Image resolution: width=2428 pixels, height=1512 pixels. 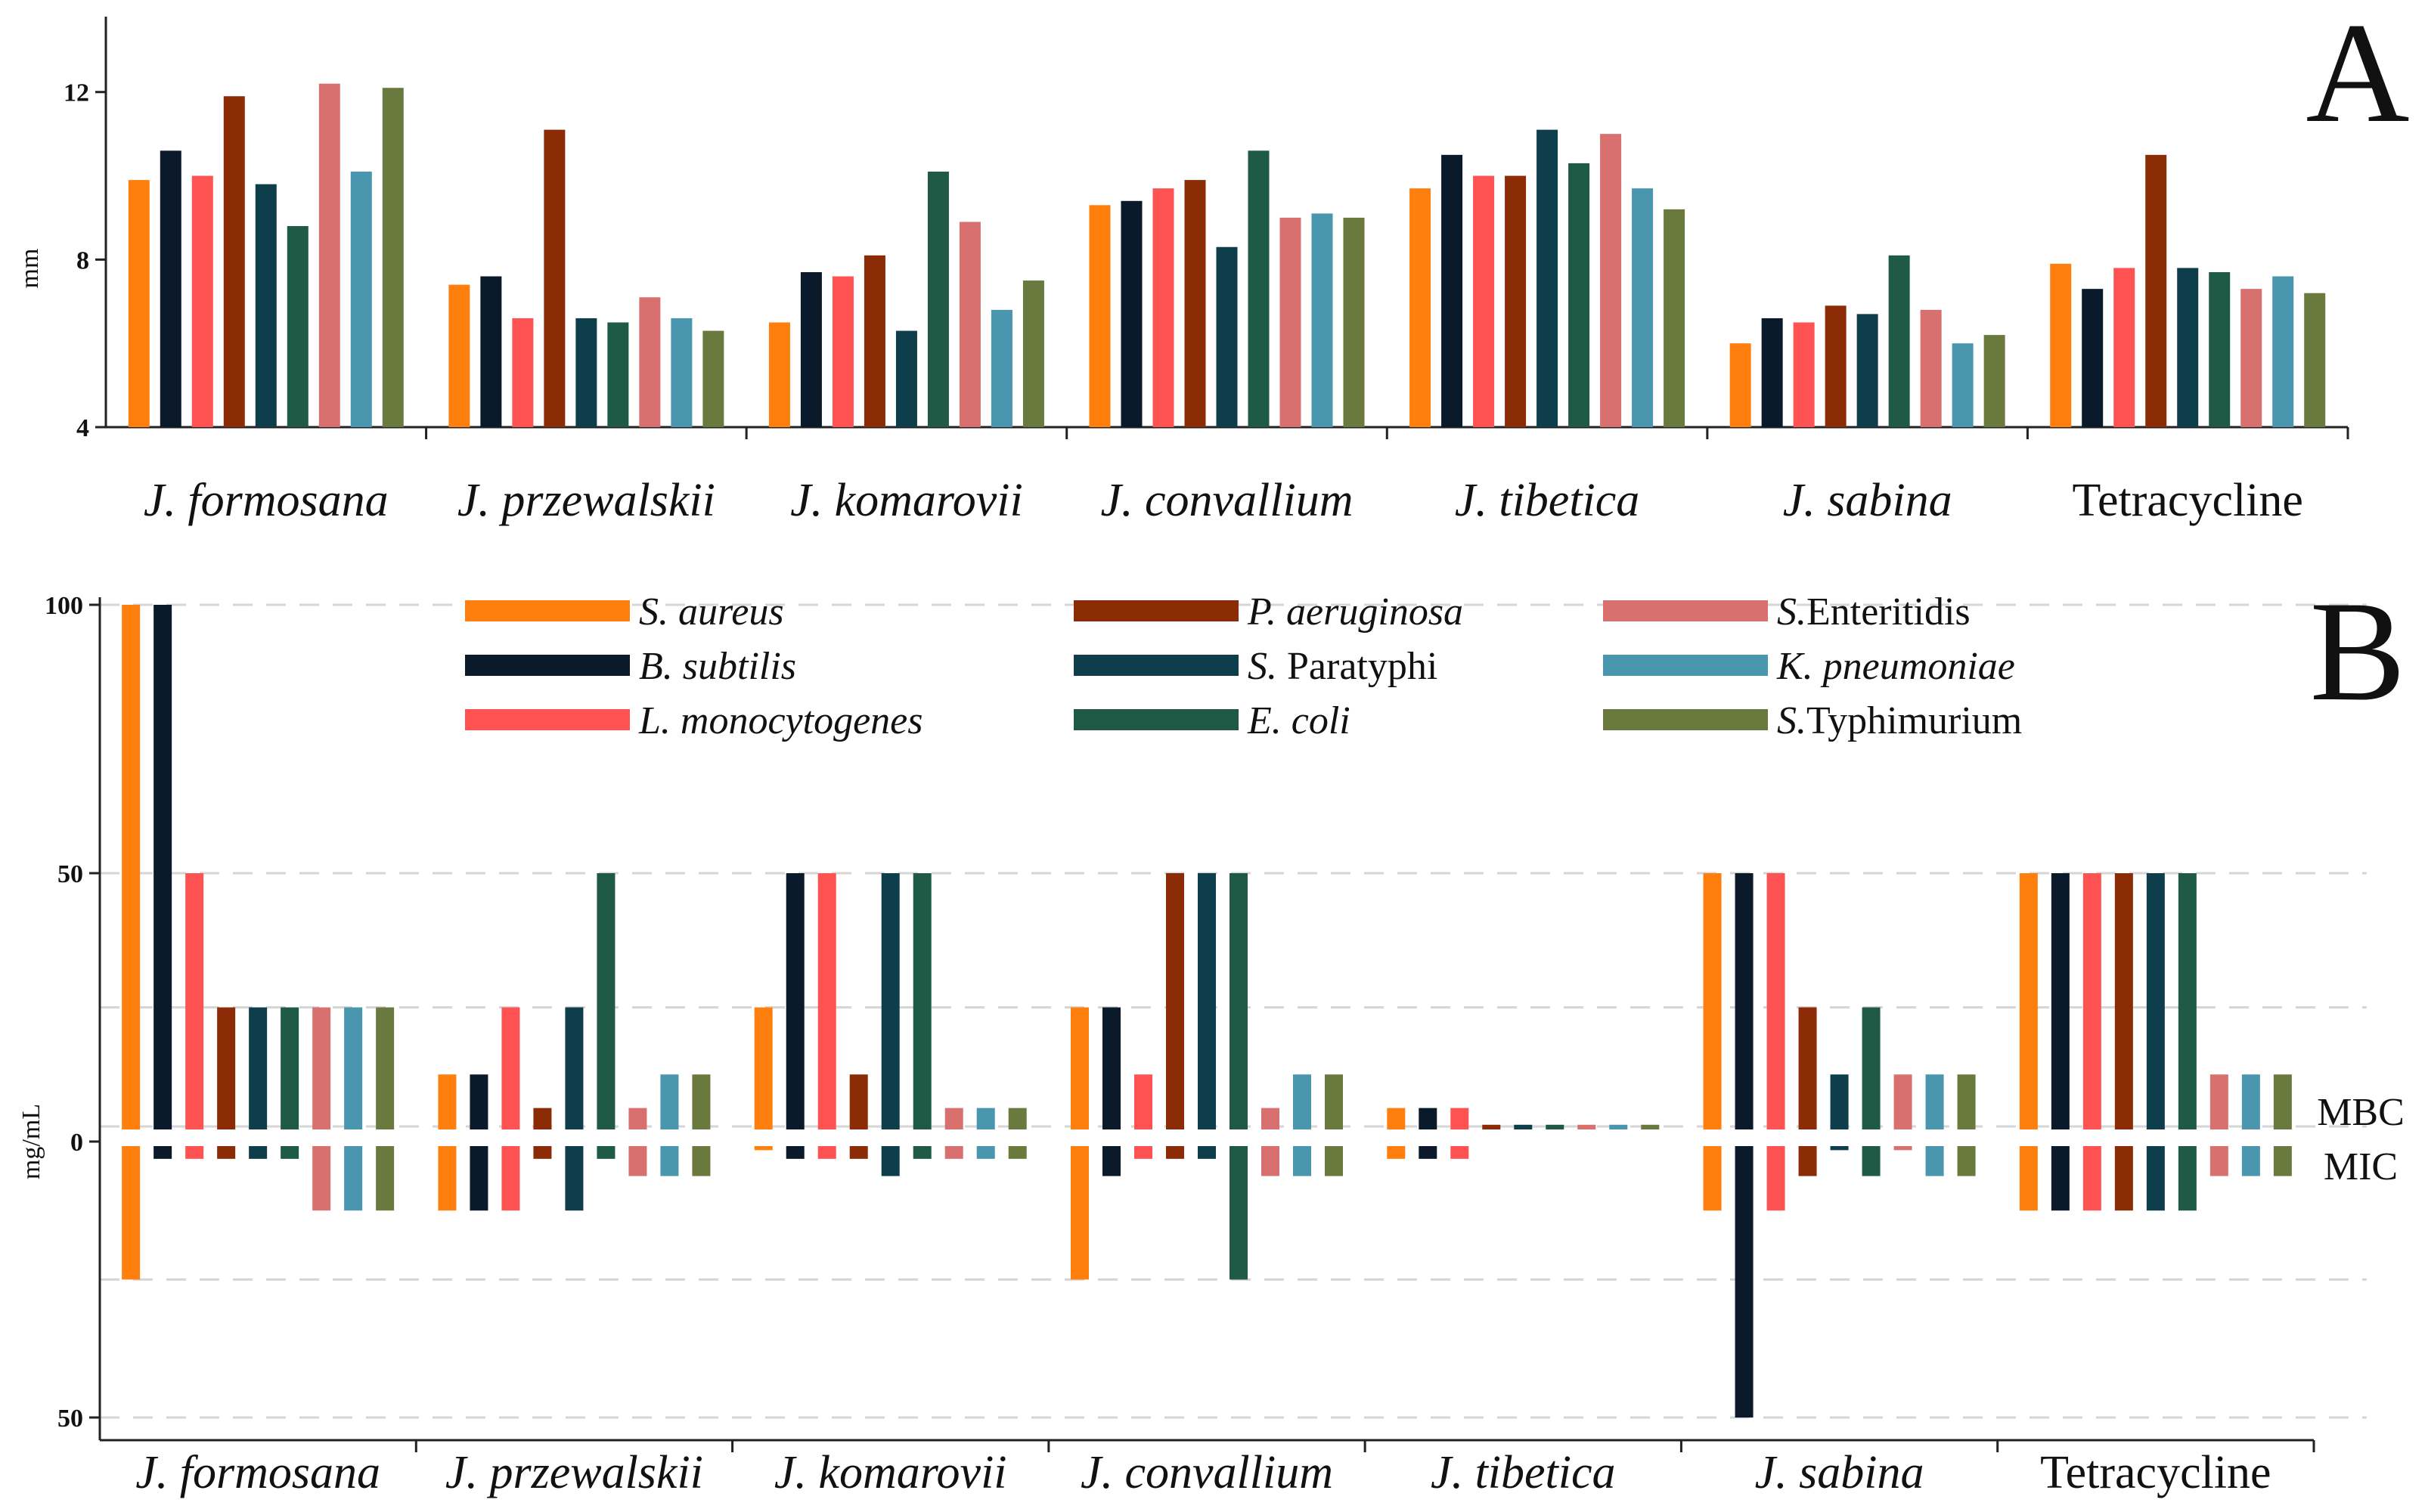 I want to click on category-label-b: J. komarovii, so click(x=891, y=1472).